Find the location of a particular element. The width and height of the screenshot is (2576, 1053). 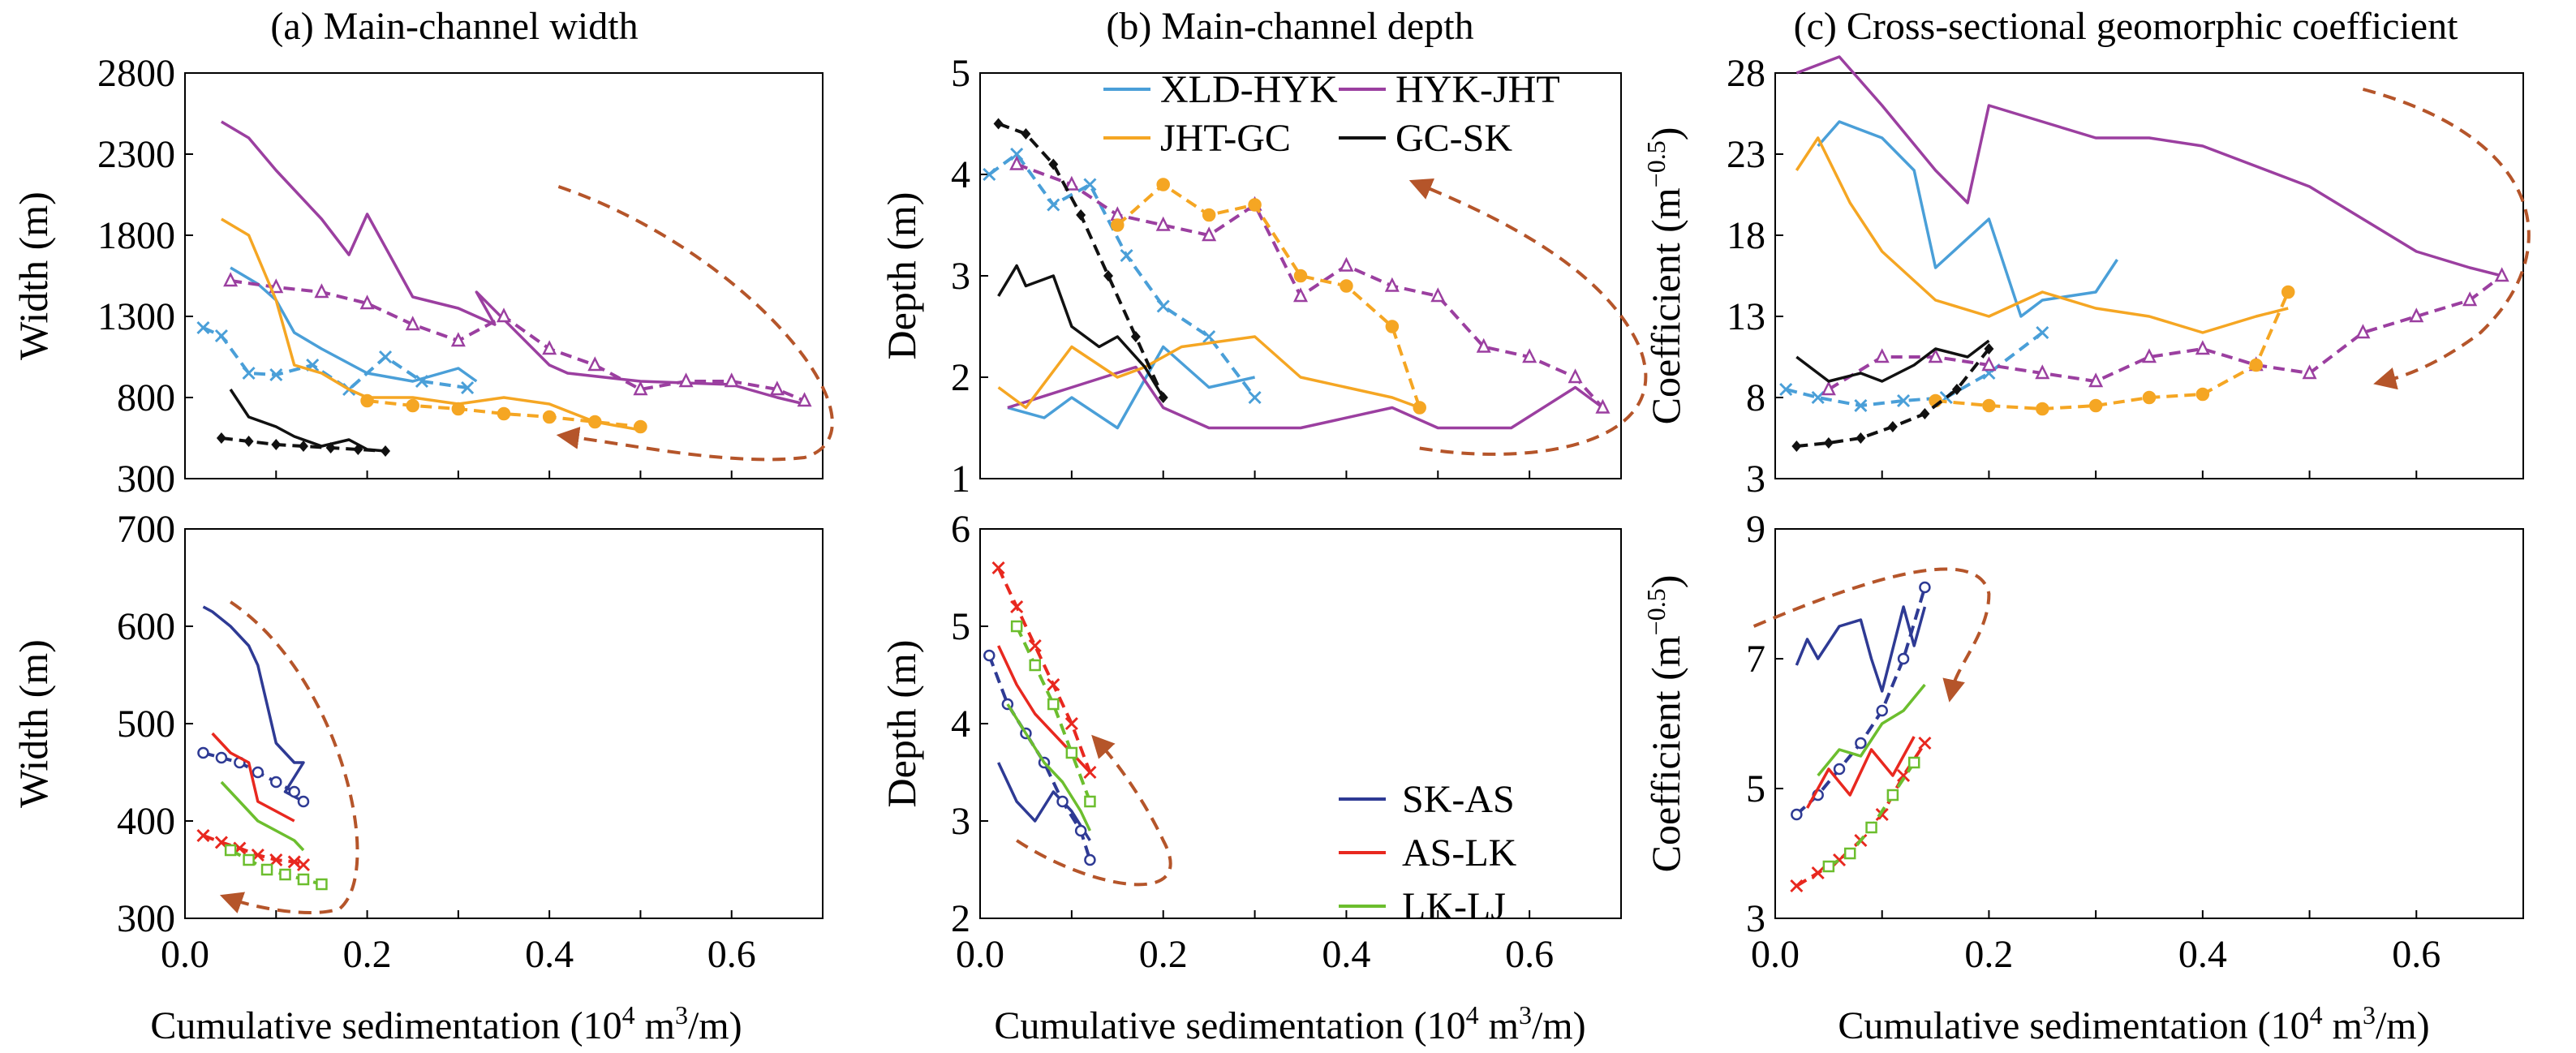

legend-label: AS-LK is located at coordinates (1459, 854).